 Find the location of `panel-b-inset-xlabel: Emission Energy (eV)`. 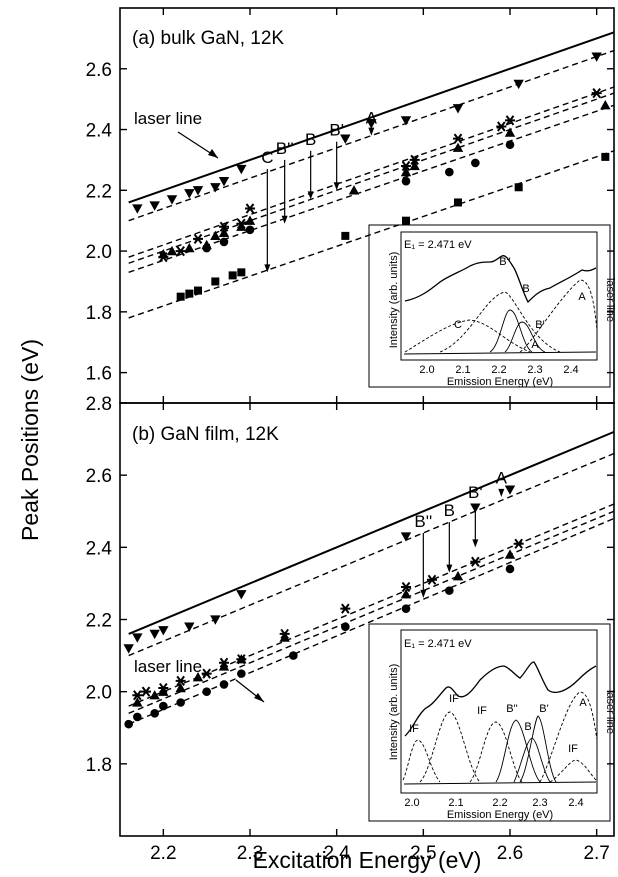

panel-b-inset-xlabel: Emission Energy (eV) is located at coordinates (500, 815).